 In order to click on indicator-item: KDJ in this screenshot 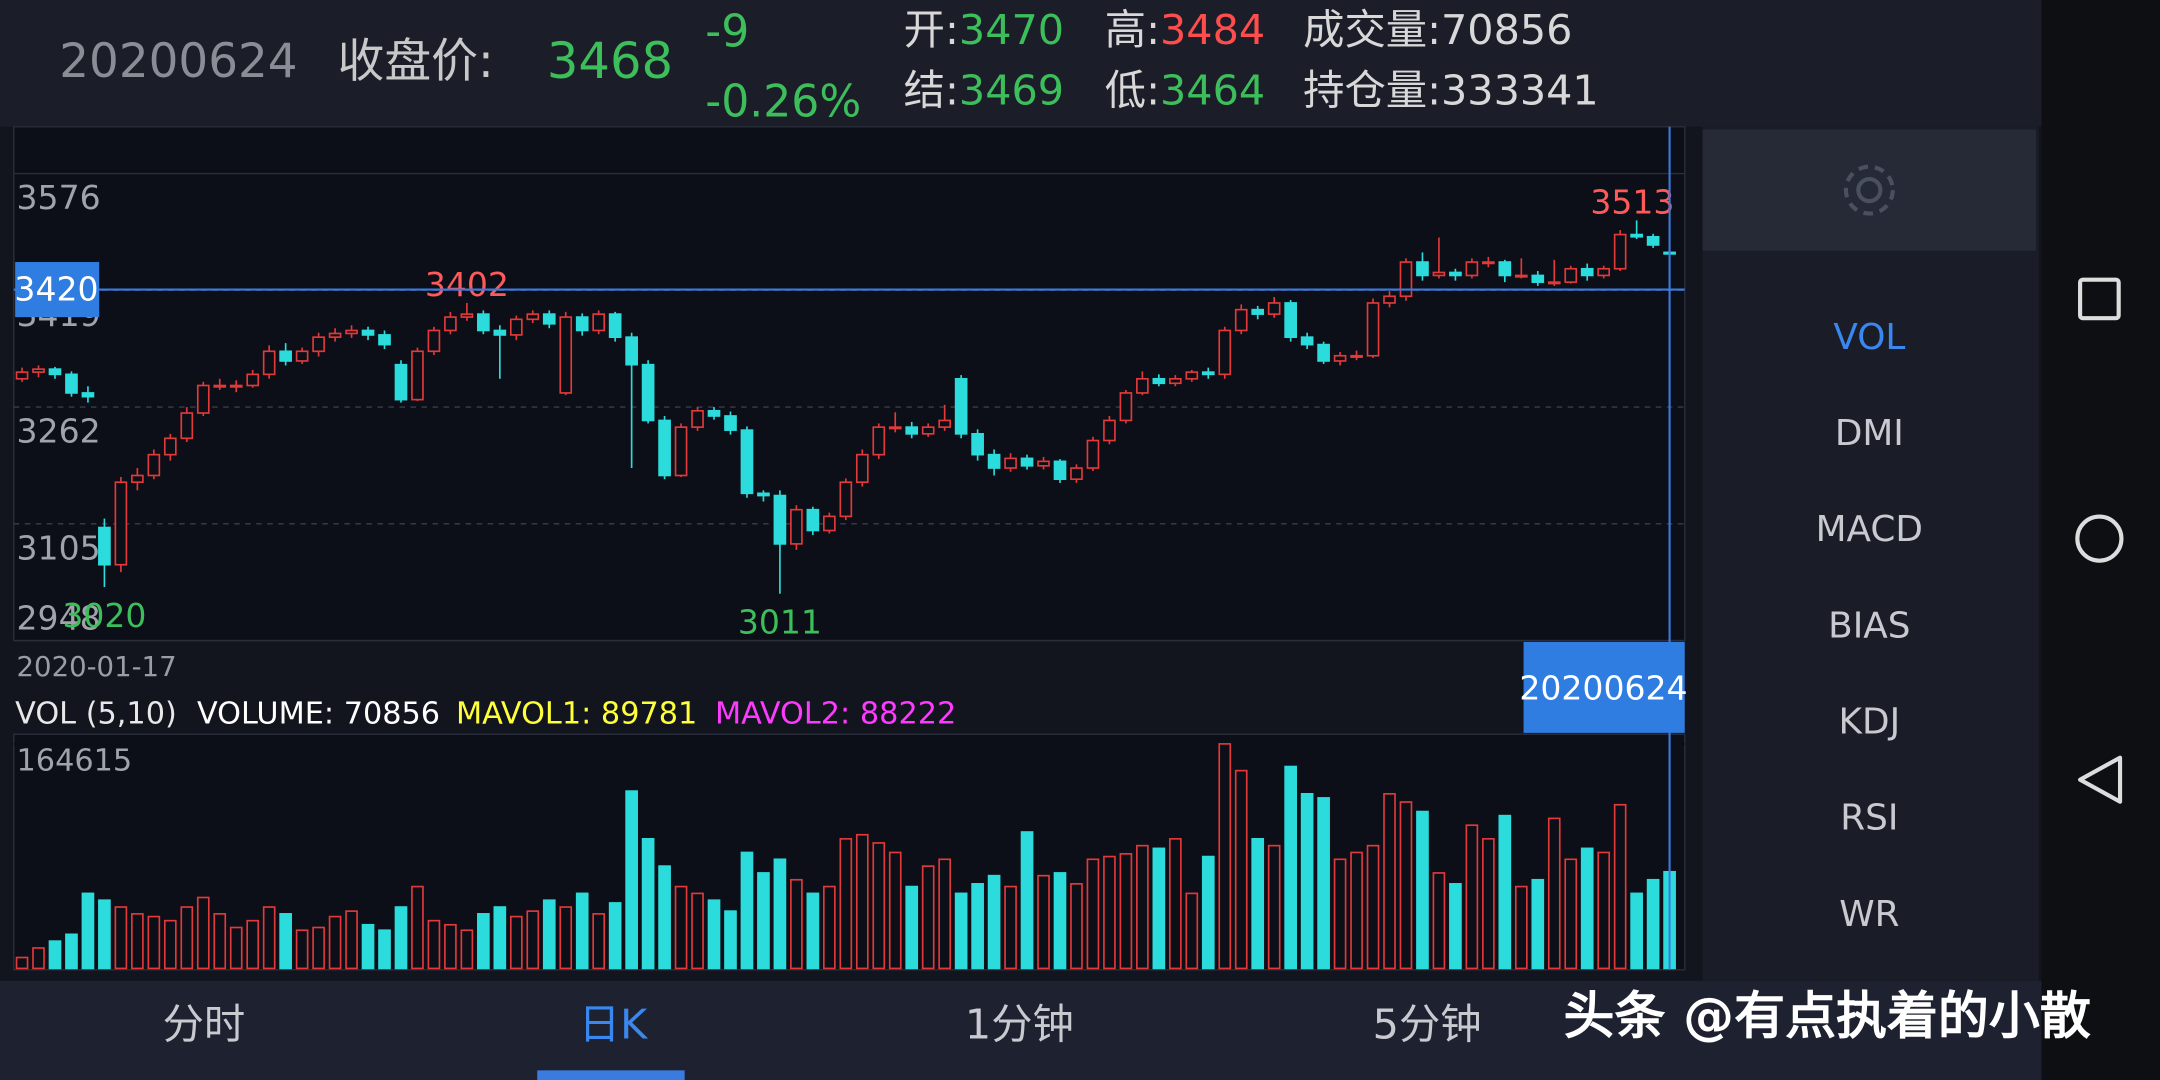, I will do `click(1870, 721)`.